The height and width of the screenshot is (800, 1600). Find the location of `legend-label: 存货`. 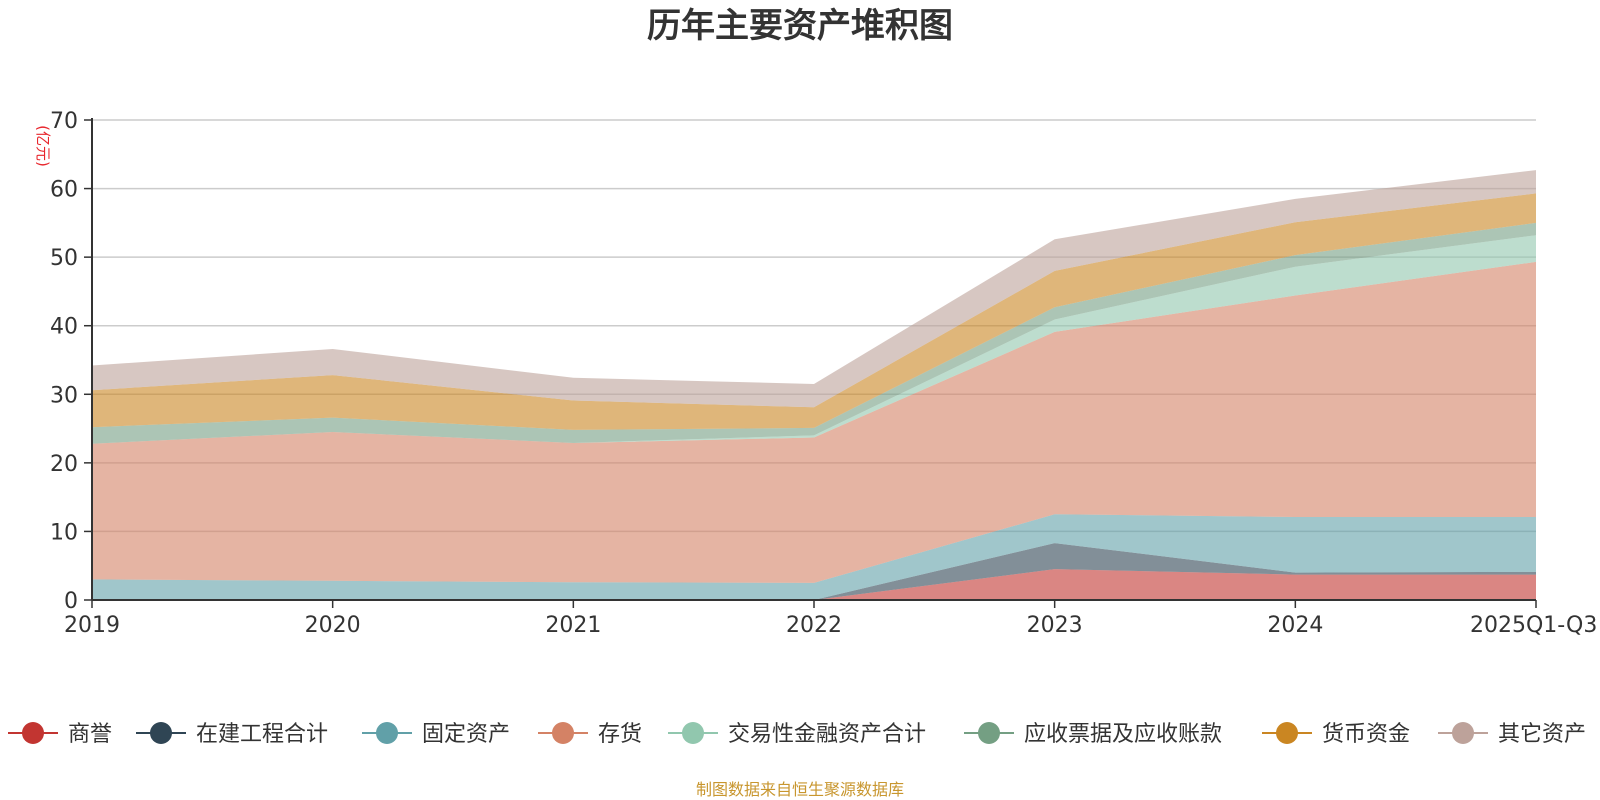

legend-label: 存货 is located at coordinates (620, 734).